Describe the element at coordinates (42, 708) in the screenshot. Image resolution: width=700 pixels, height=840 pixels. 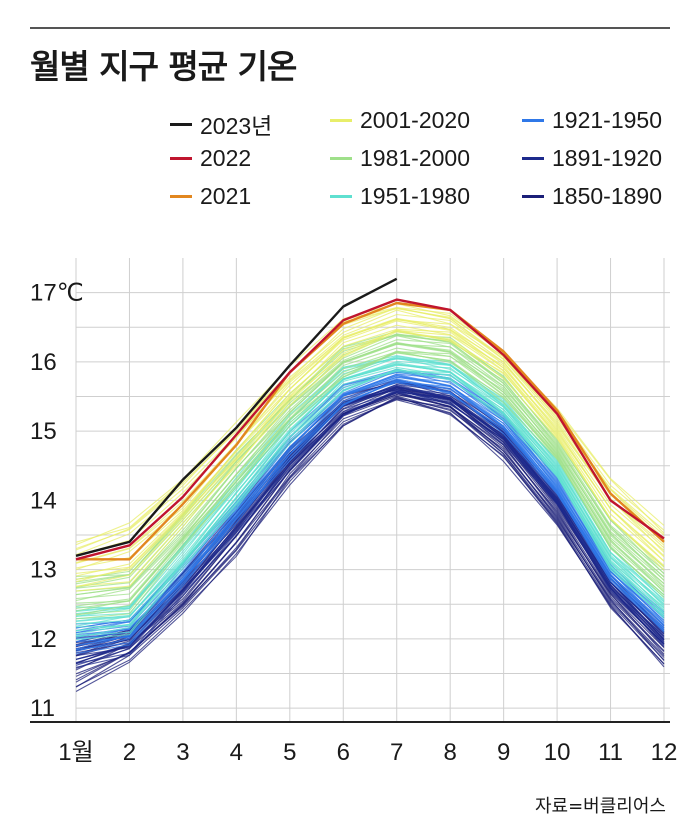
I see `y-tick-label: 11` at that location.